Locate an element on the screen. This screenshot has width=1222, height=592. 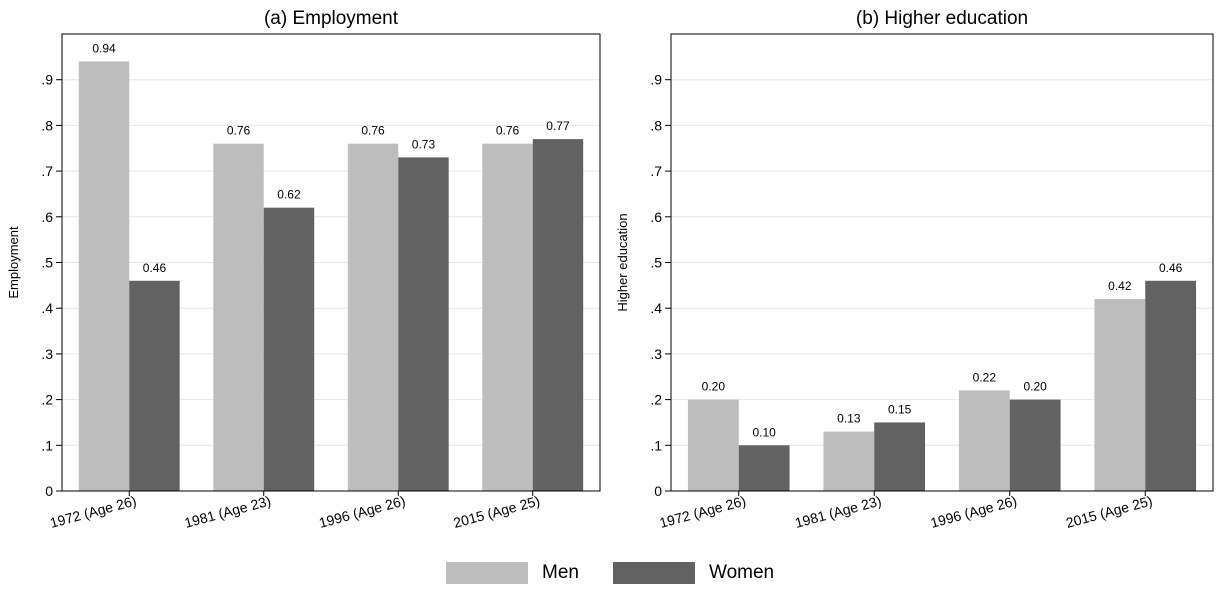
legend-item-men: Men is located at coordinates (512, 573).